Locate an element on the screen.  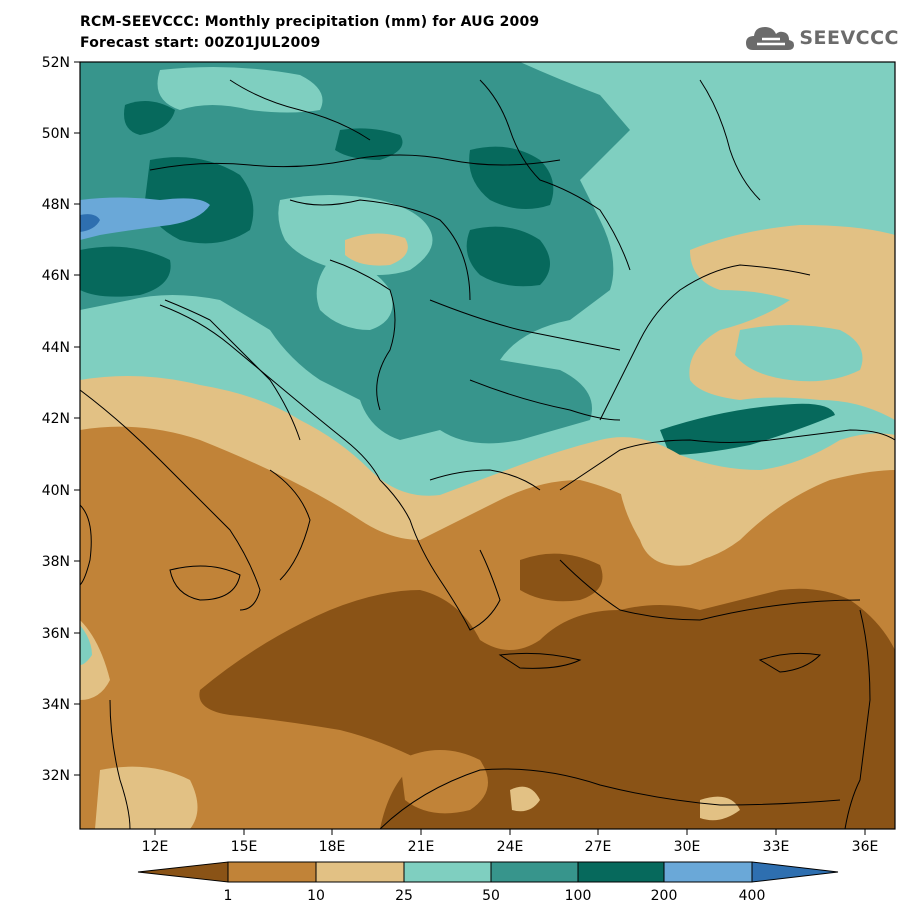
lon-label: 27E is located at coordinates (598, 847).